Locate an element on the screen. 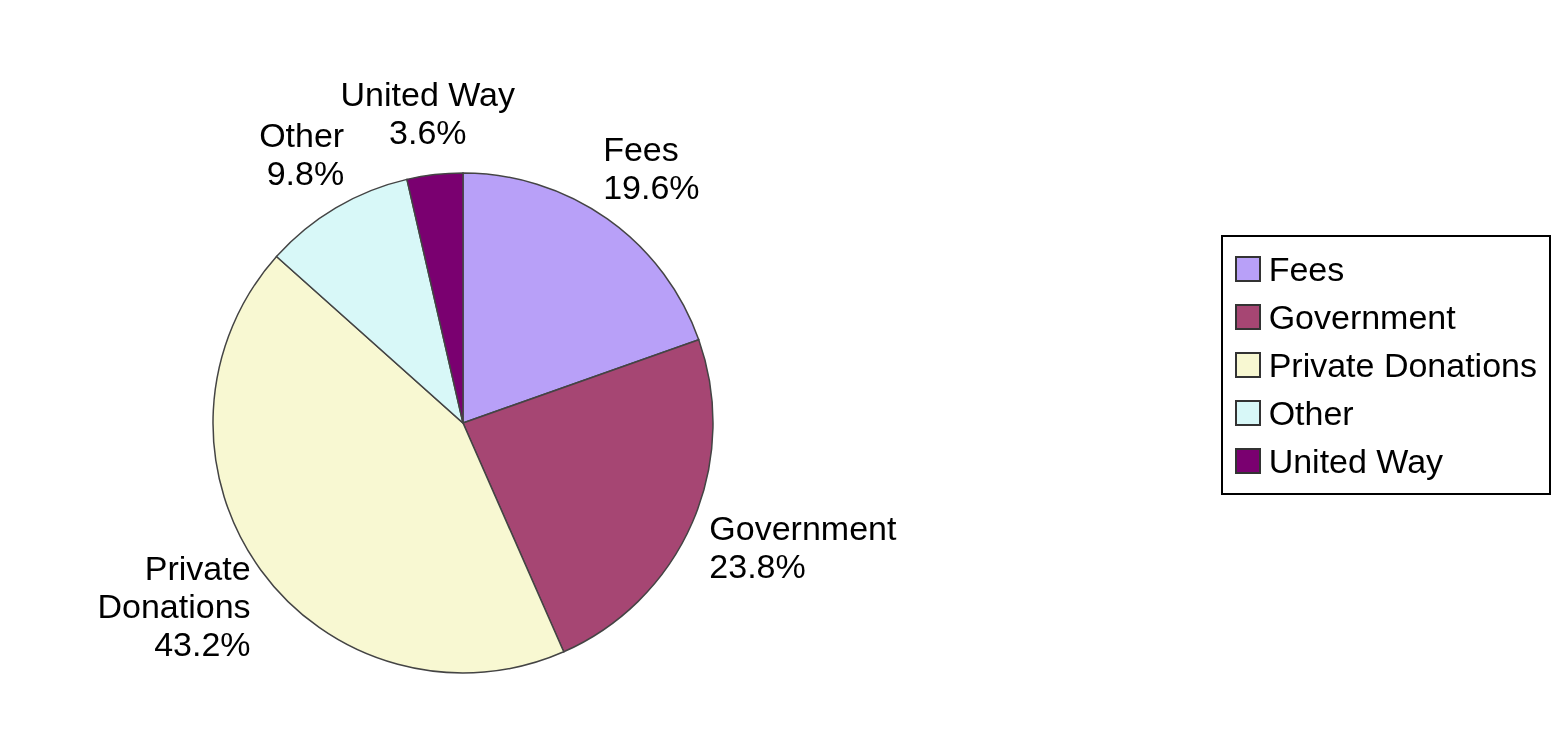  slice-label: United Way is located at coordinates (428, 93).